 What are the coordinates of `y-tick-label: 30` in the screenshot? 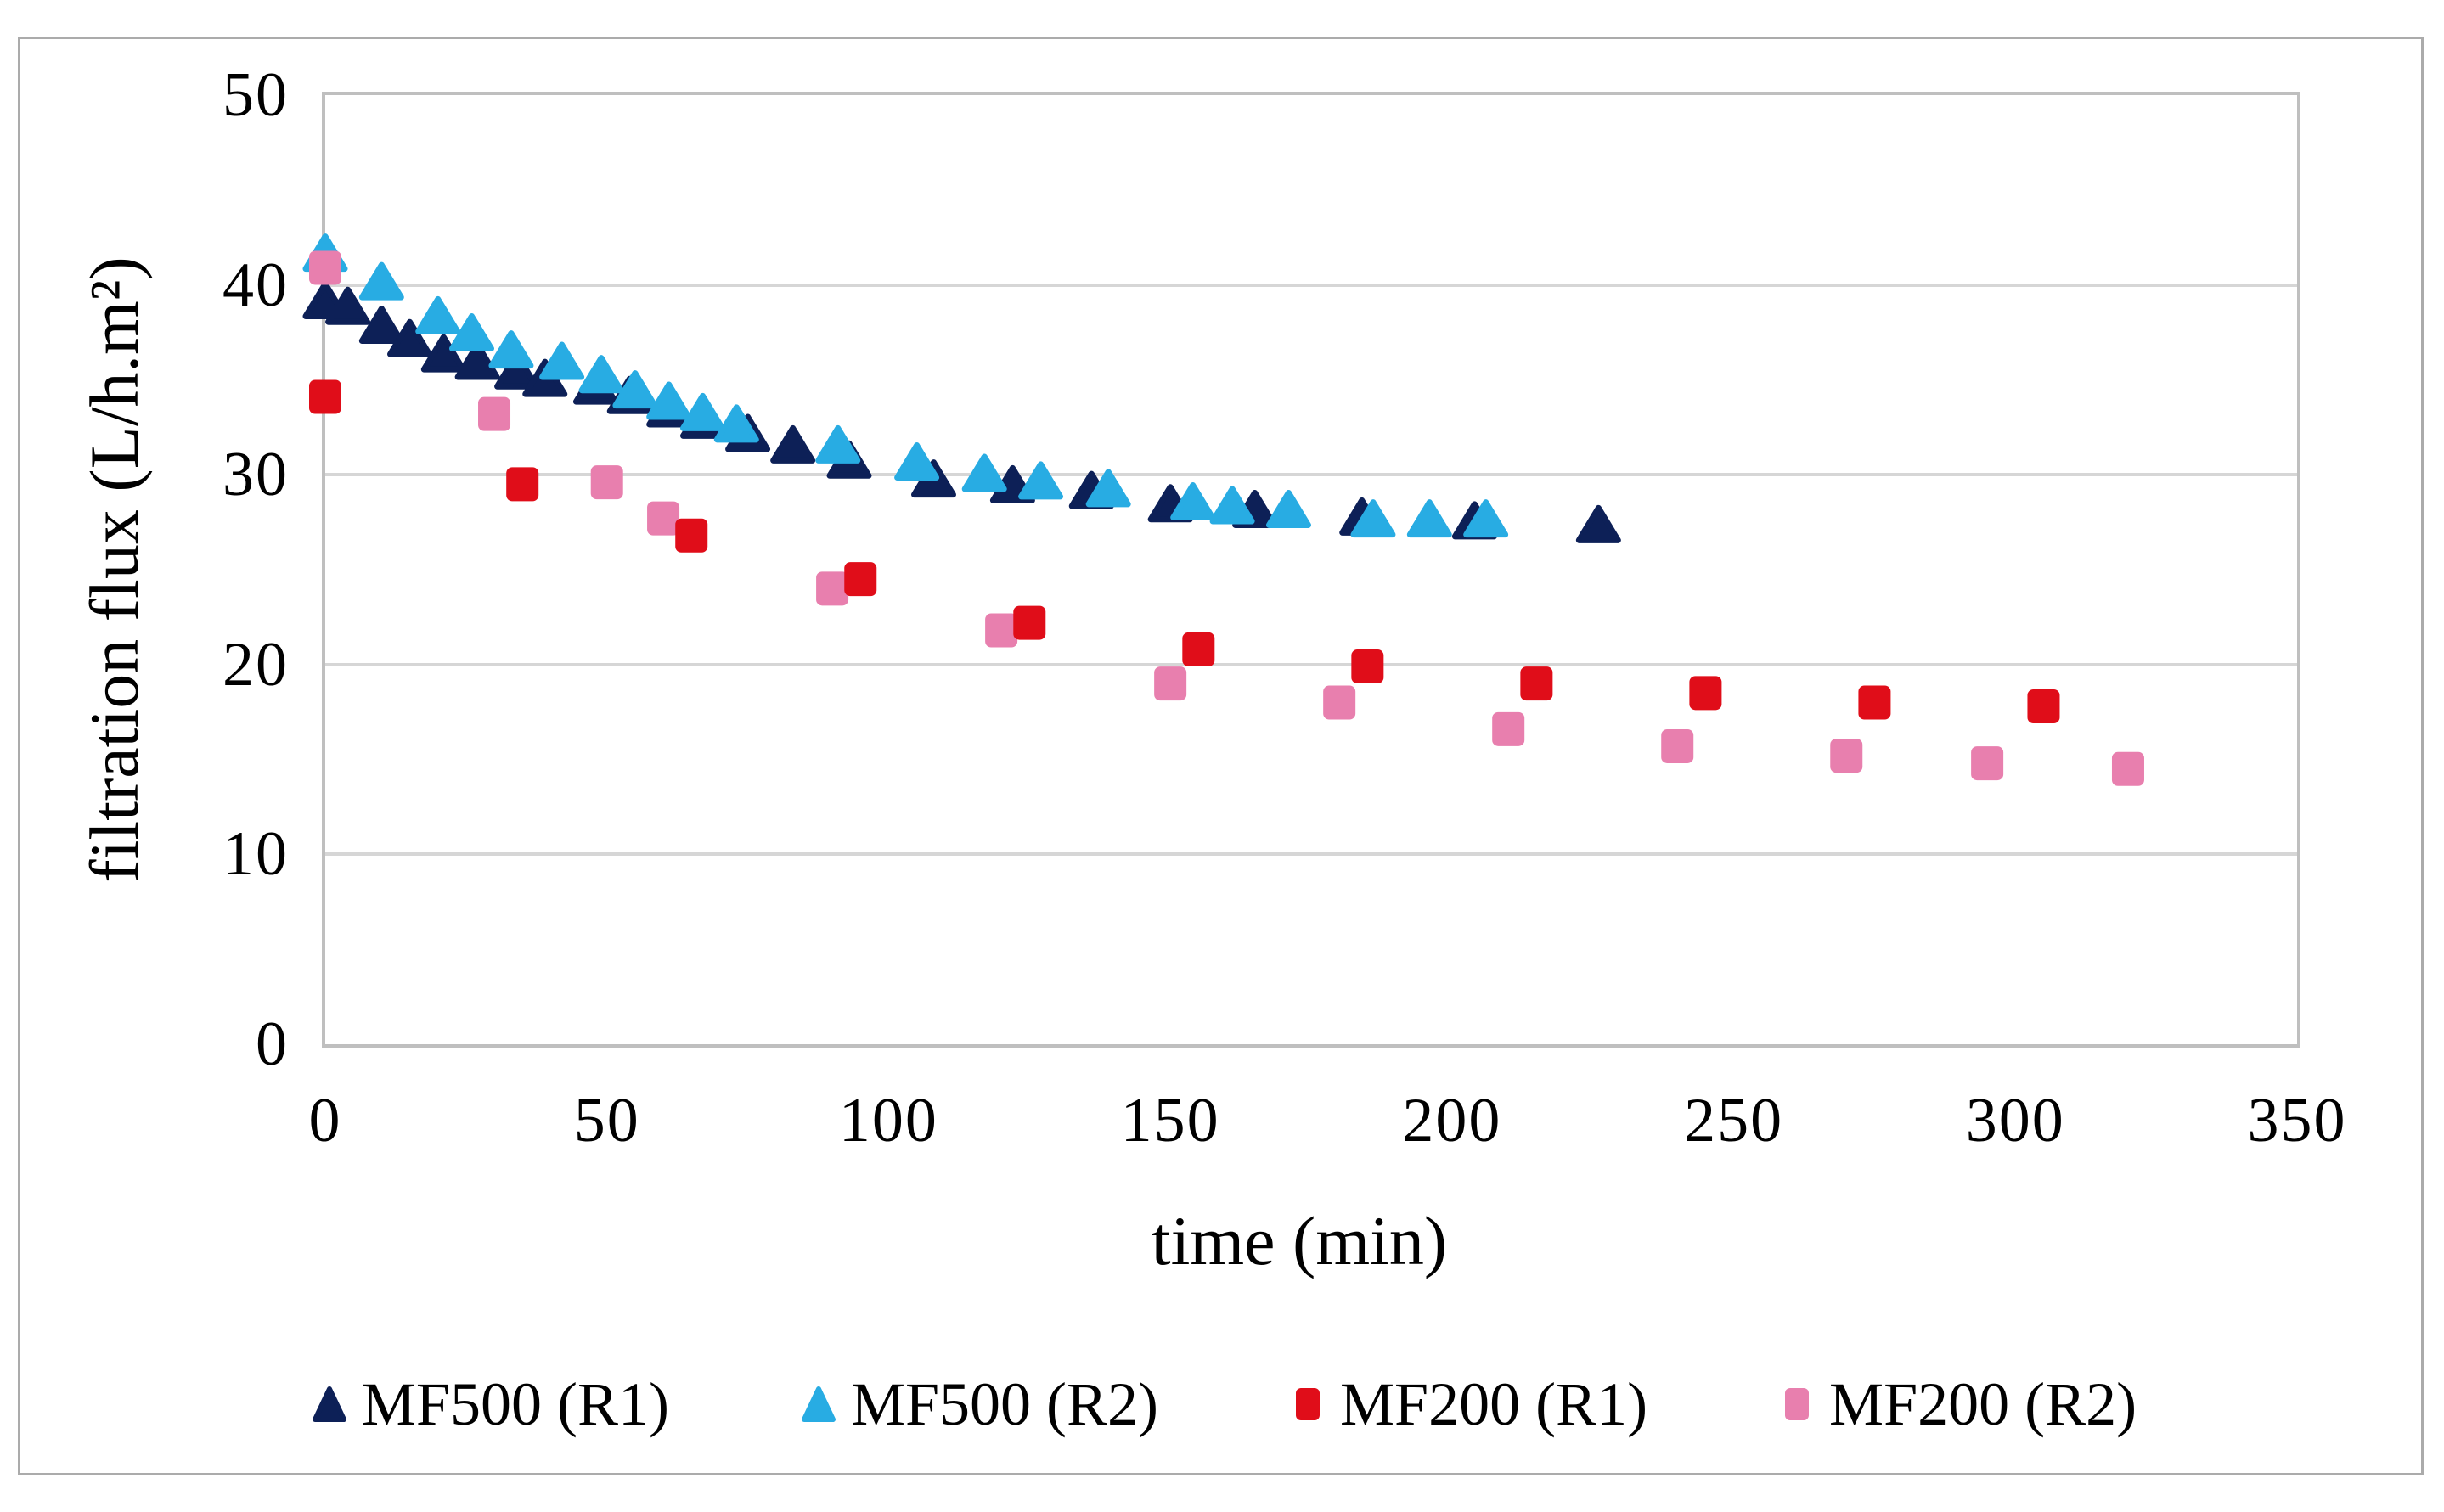 It's located at (255, 475).